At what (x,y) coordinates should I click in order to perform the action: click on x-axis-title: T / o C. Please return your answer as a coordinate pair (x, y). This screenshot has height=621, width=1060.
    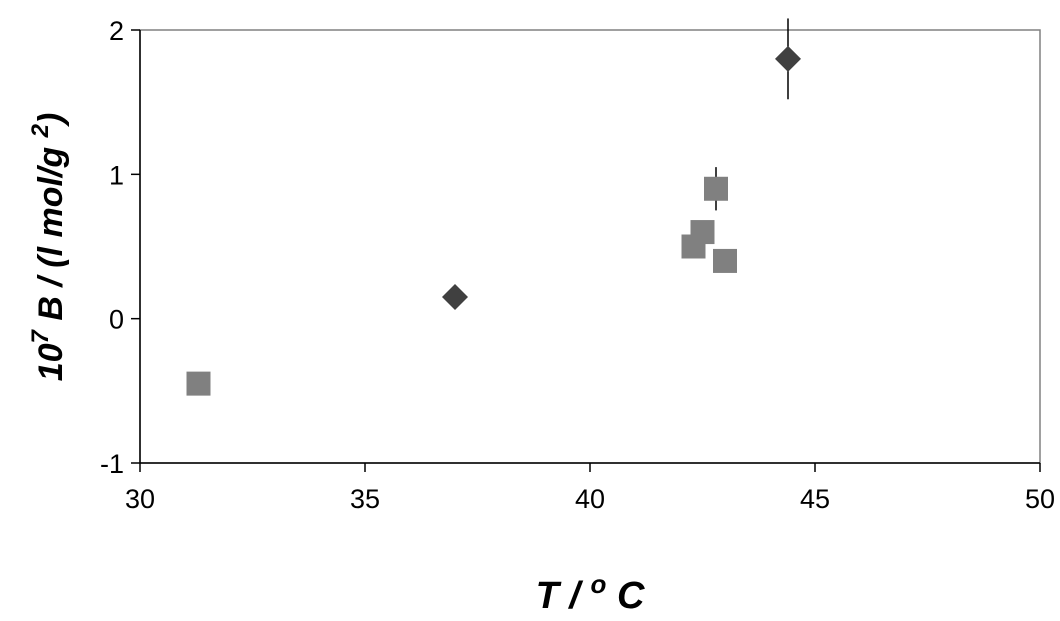
    Looking at the image, I should click on (590, 593).